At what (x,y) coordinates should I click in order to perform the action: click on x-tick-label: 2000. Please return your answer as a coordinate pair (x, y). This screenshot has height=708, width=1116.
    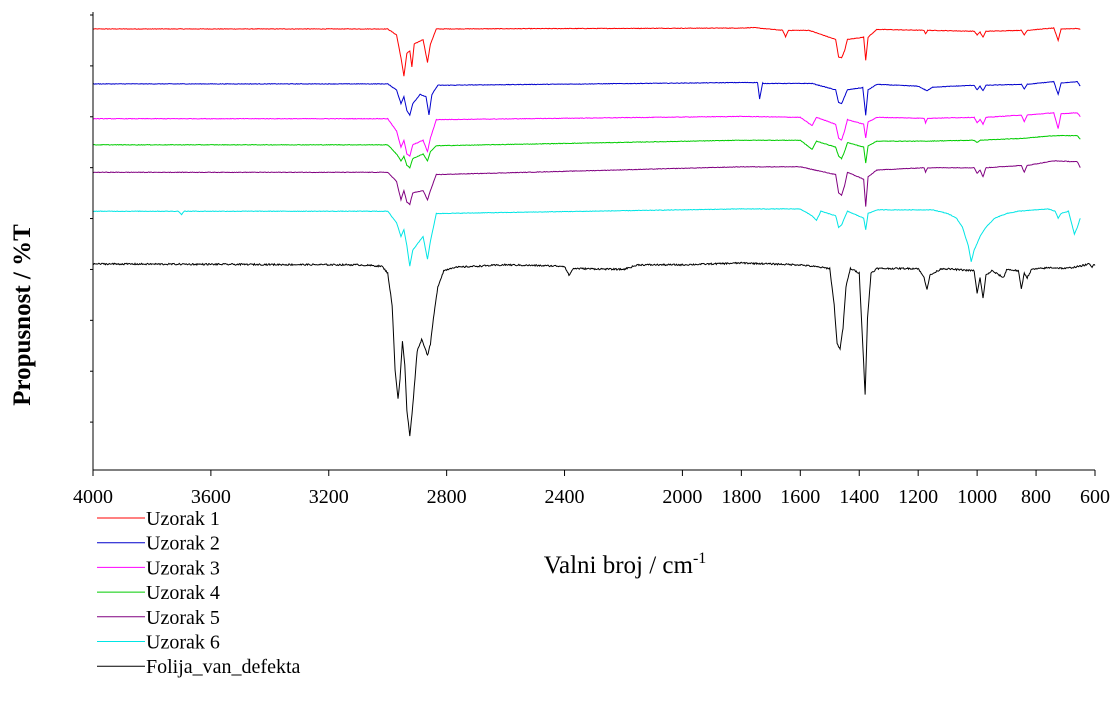
    Looking at the image, I should click on (682, 497).